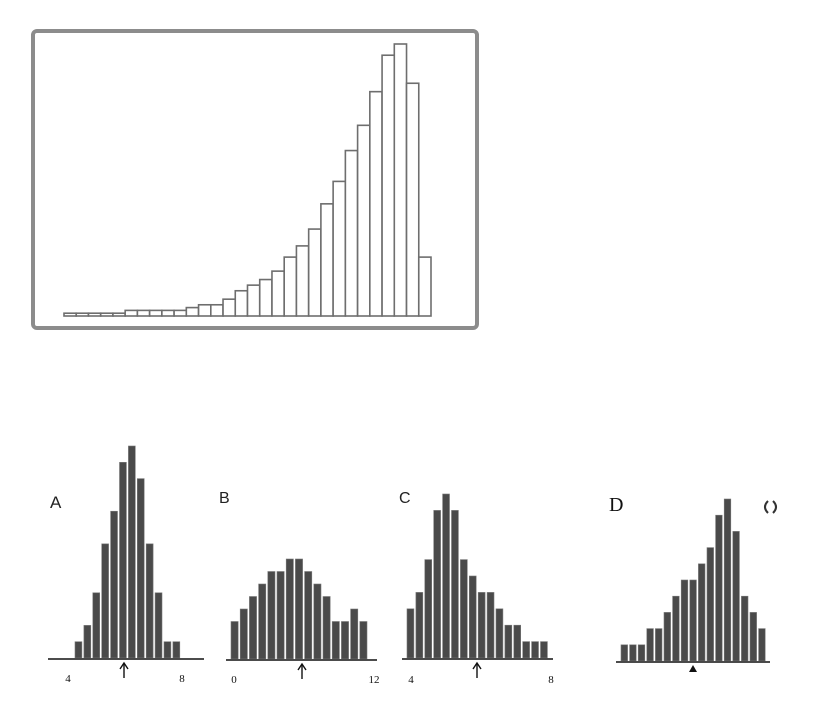  What do you see at coordinates (770, 507) in the screenshot?
I see `panel-d-cropped-glyph-icon` at bounding box center [770, 507].